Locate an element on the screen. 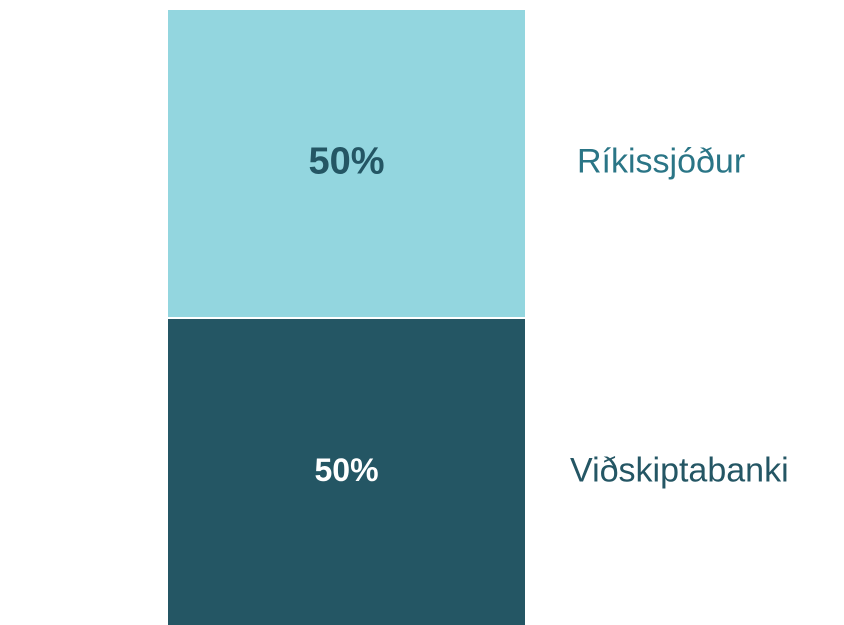 Image resolution: width=844 pixels, height=625 pixels. legend-label: Viðskiptabanki is located at coordinates (679, 470).